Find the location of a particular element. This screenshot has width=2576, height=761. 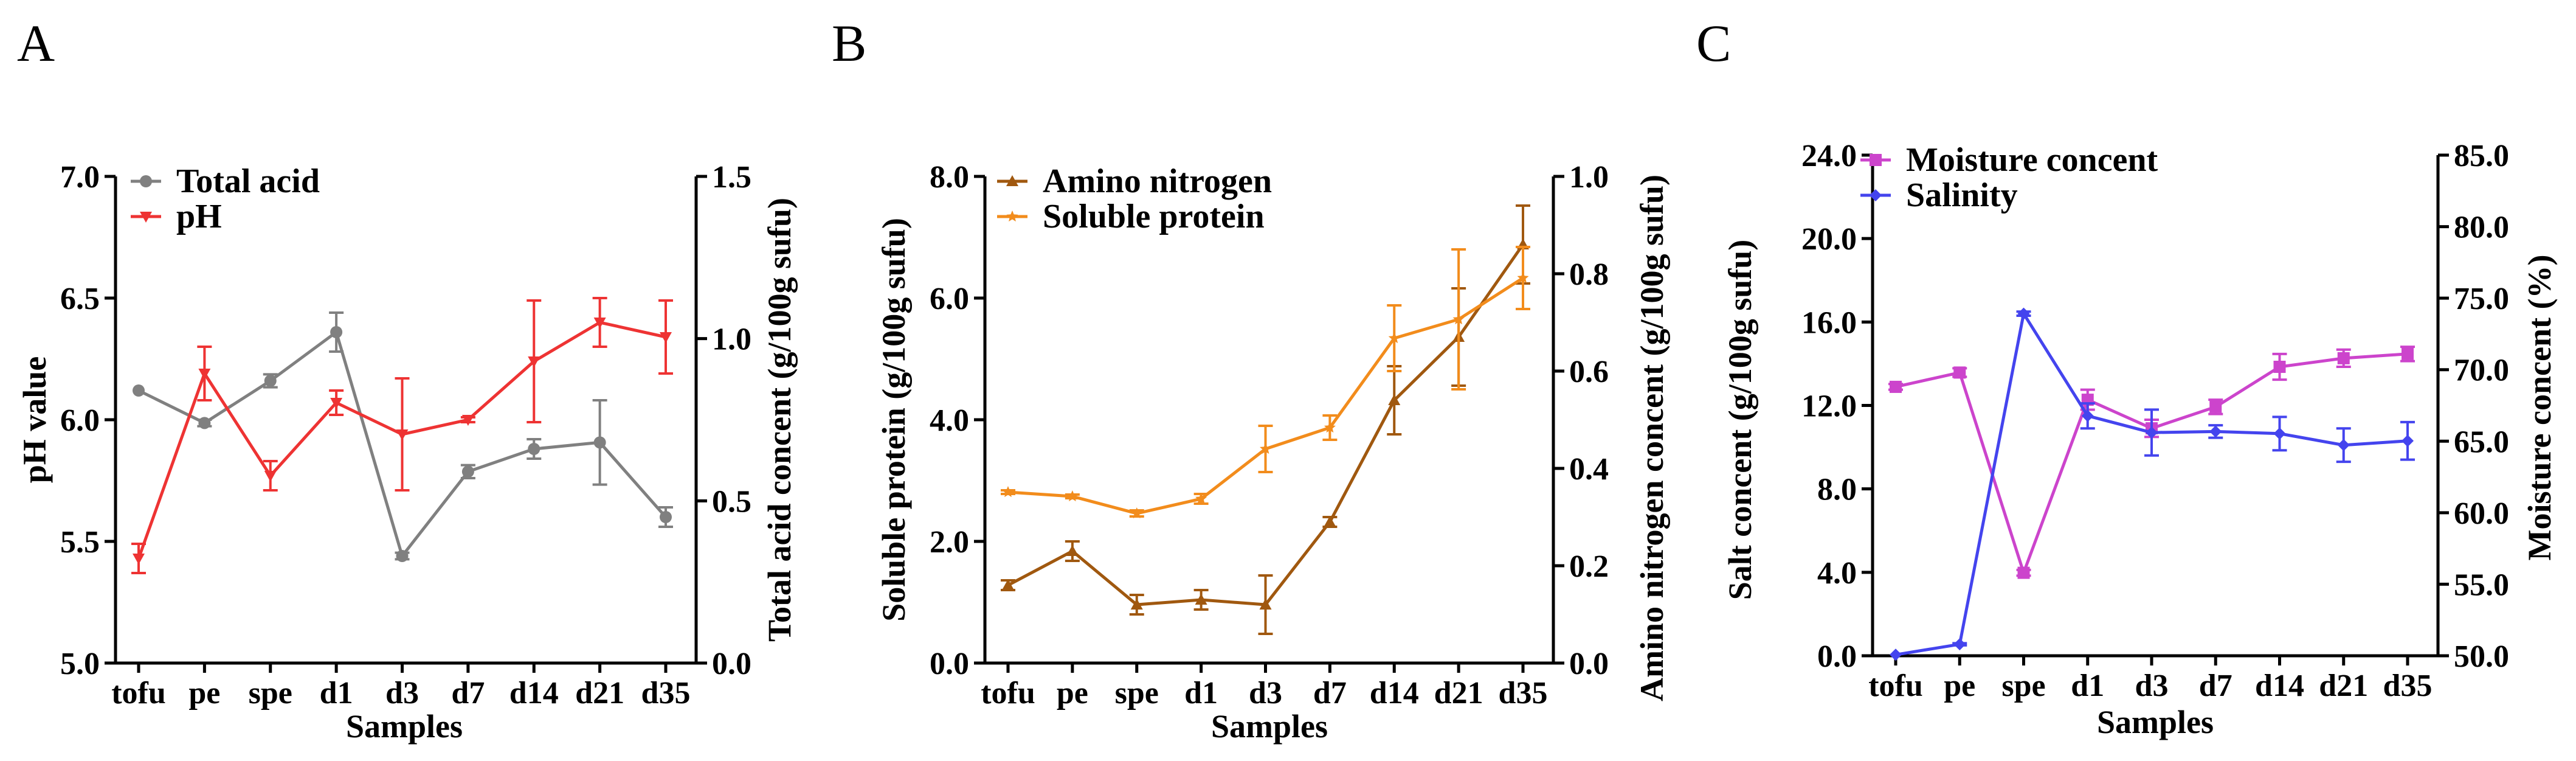

left-y-tick-label: 6.0 is located at coordinates (950, 299).